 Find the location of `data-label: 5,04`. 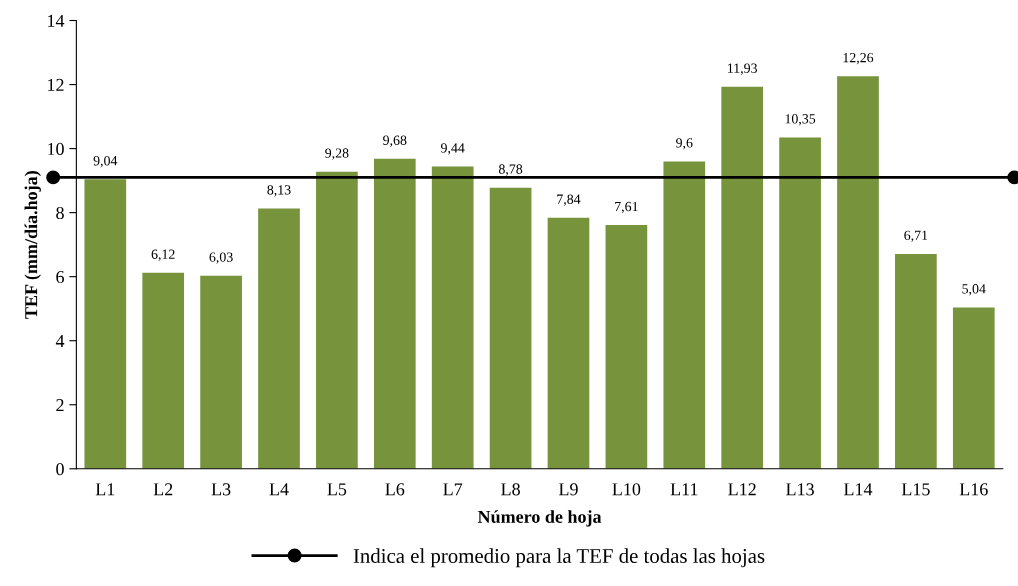

data-label: 5,04 is located at coordinates (974, 290).